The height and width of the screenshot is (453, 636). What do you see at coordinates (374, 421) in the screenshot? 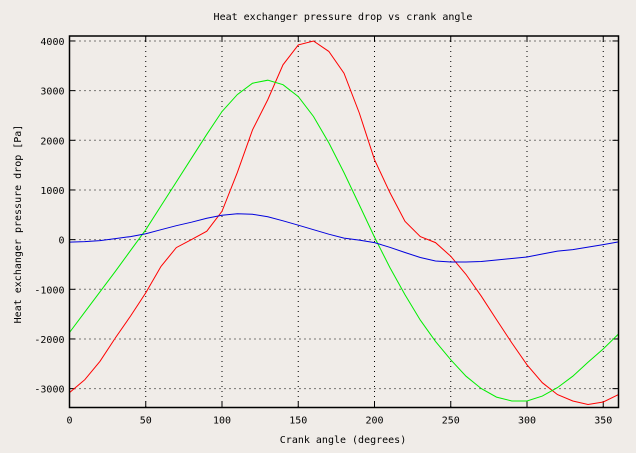
I see `x-tick-label: 200` at bounding box center [374, 421].